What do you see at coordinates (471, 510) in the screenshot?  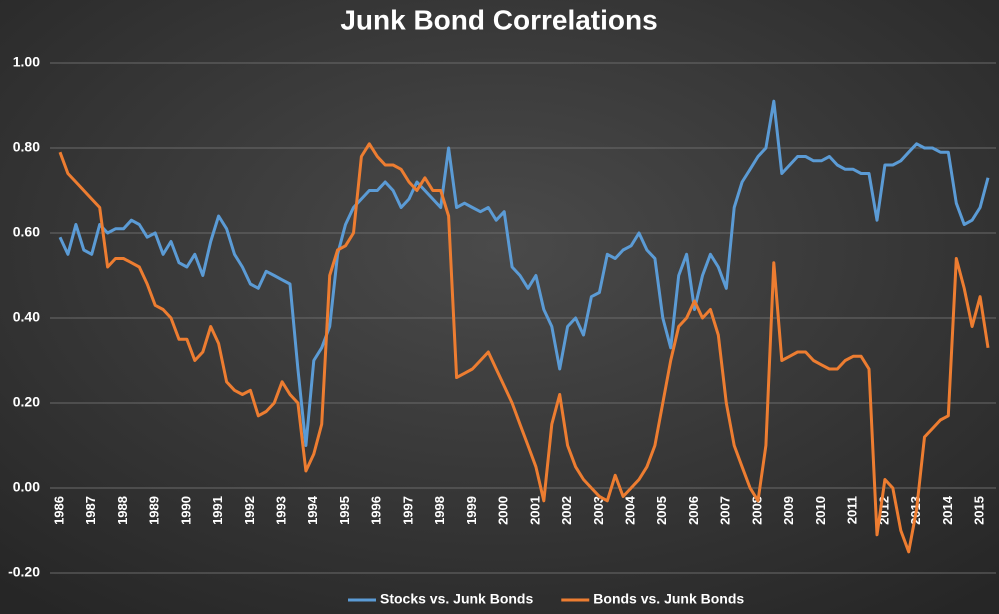 I see `x-tick-label: 1999` at bounding box center [471, 510].